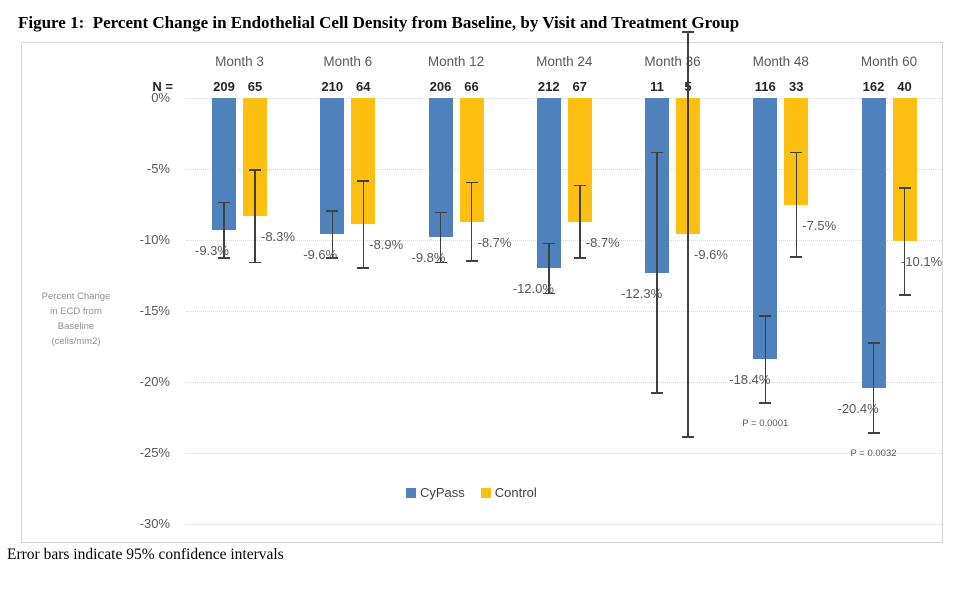  What do you see at coordinates (796, 86) in the screenshot?
I see `n-count-label: 33` at bounding box center [796, 86].